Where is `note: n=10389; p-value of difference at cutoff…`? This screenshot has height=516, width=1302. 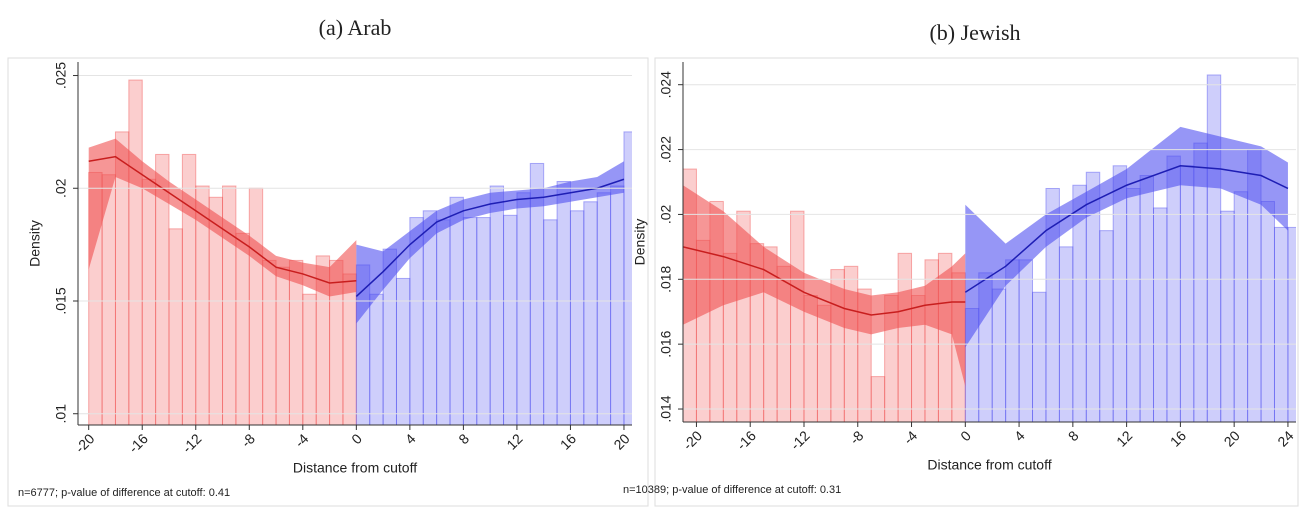 note: n=10389; p-value of difference at cutoff… is located at coordinates (732, 490).